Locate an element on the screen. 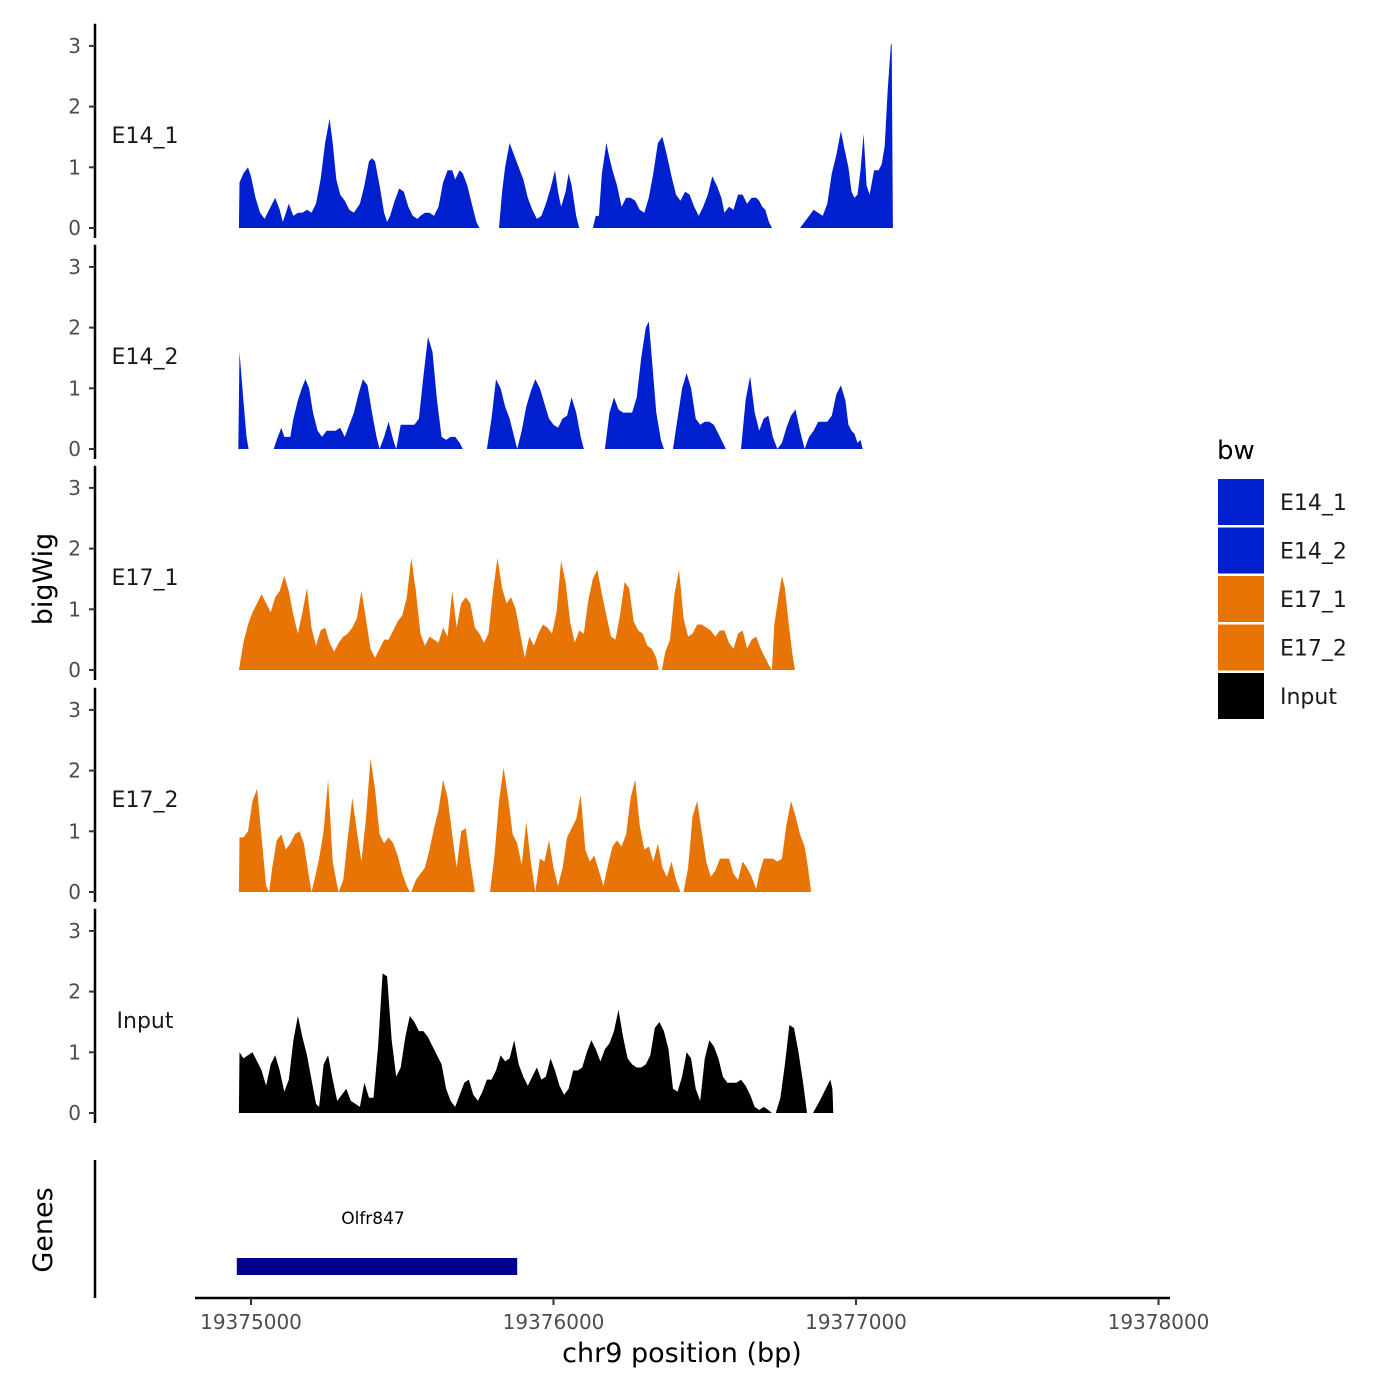 The width and height of the screenshot is (1400, 1400). legend-label: Input is located at coordinates (1308, 697).